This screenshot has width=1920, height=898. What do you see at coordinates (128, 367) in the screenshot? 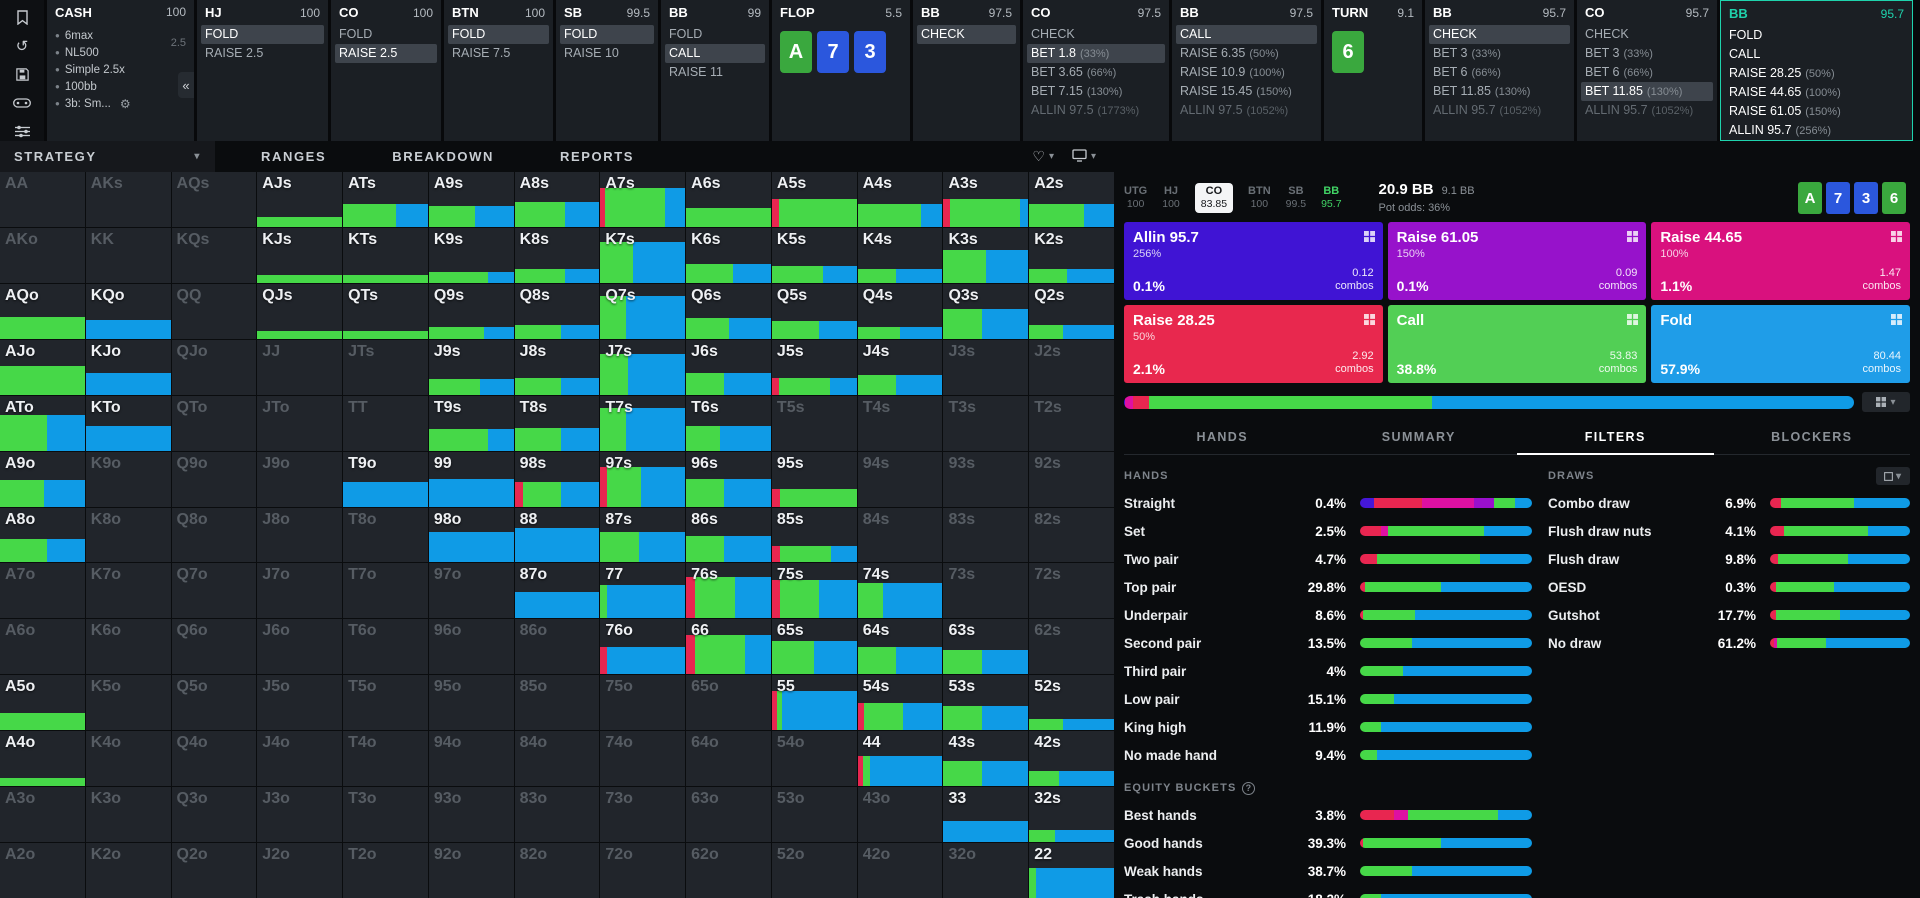
I see `hand-cell-KJo: KJo` at bounding box center [128, 367].